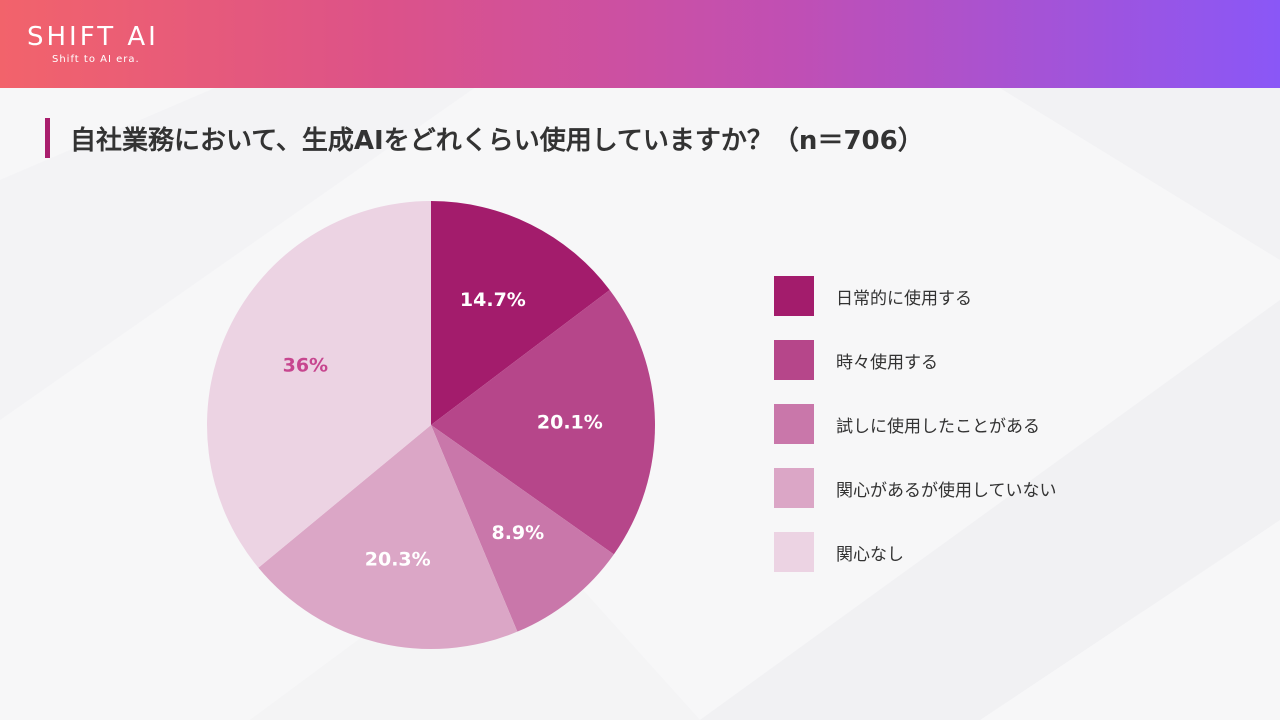  Describe the element at coordinates (497, 141) in the screenshot. I see `page-title: 自社業務において、生成AIをどれくらい使用していますか？（n＝706）` at that location.